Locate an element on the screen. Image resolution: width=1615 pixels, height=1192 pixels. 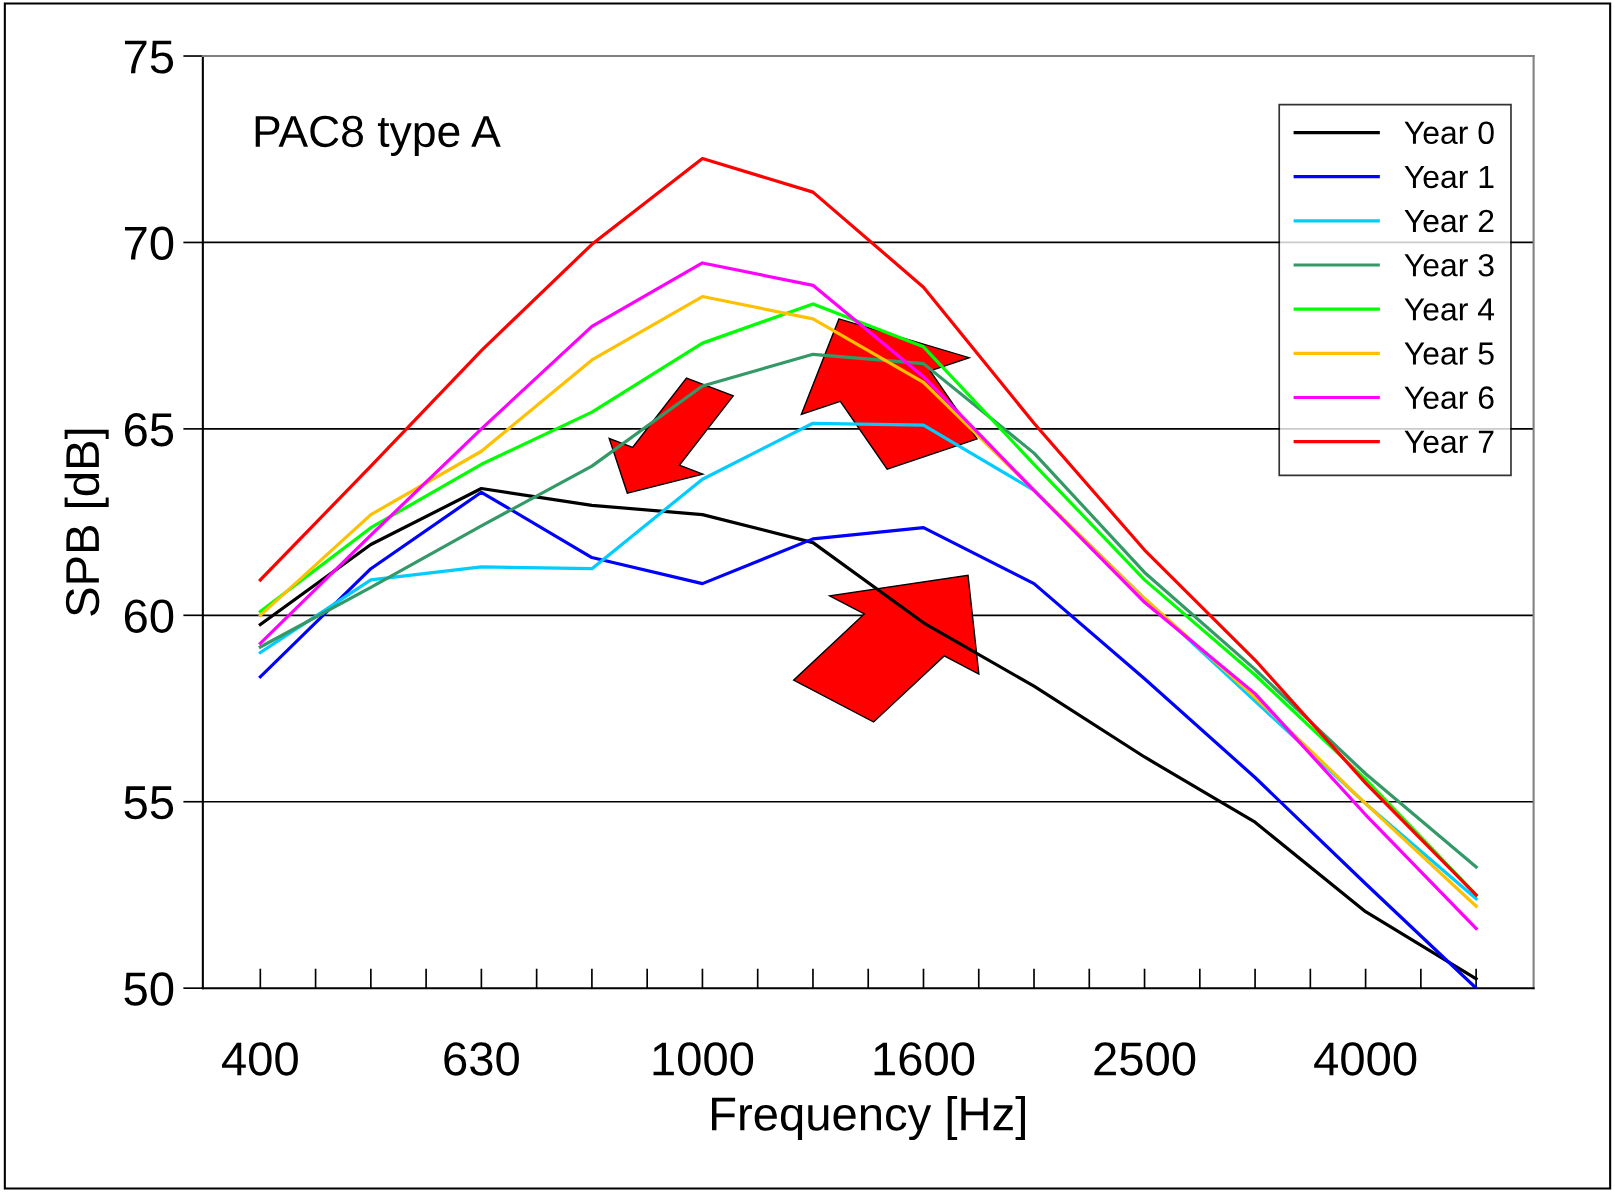
y-tick-label: 75 is located at coordinates (149, 57).